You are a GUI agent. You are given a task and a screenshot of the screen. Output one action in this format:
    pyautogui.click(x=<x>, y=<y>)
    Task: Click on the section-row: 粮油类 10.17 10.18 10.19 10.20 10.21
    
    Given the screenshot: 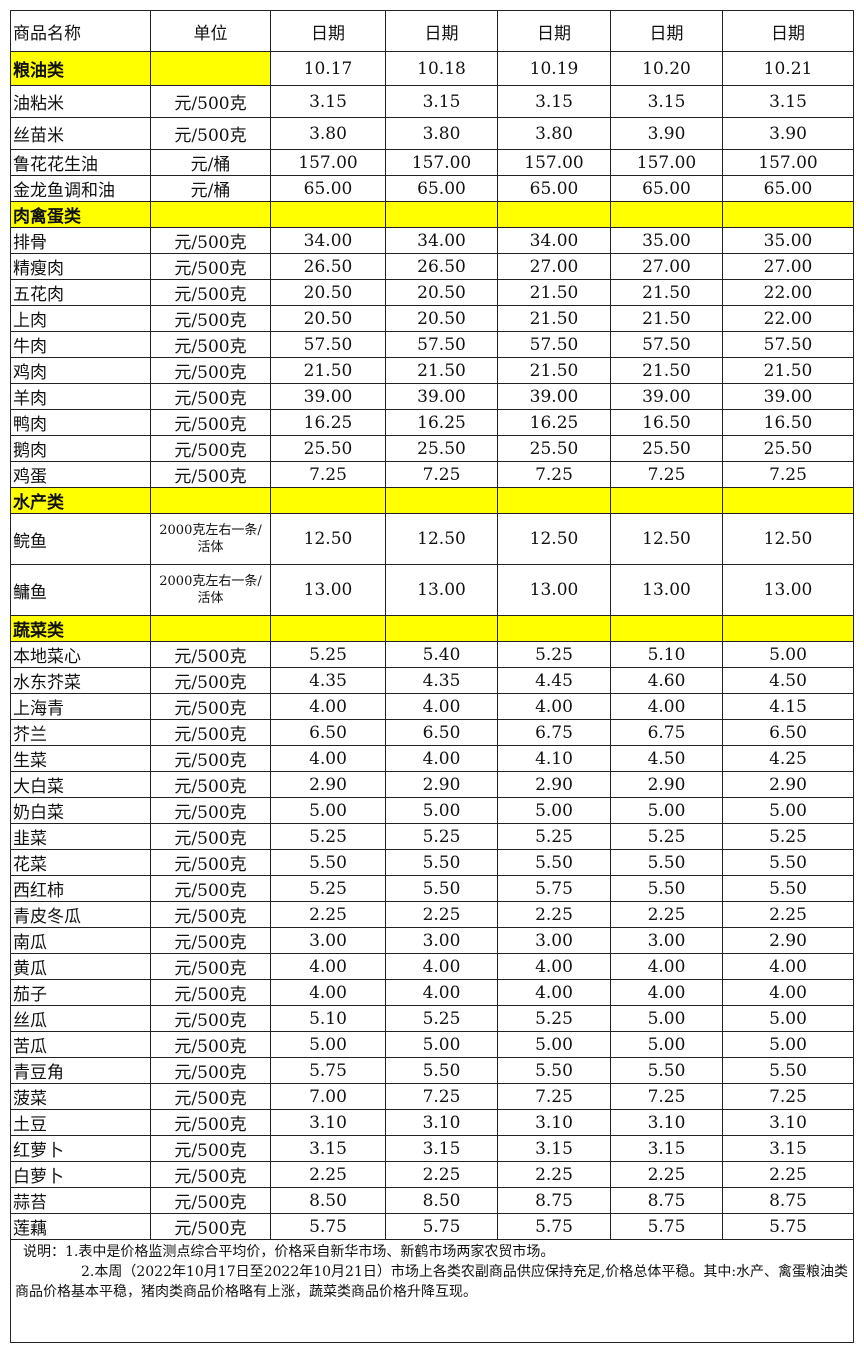 What is the action you would take?
    pyautogui.click(x=432, y=68)
    